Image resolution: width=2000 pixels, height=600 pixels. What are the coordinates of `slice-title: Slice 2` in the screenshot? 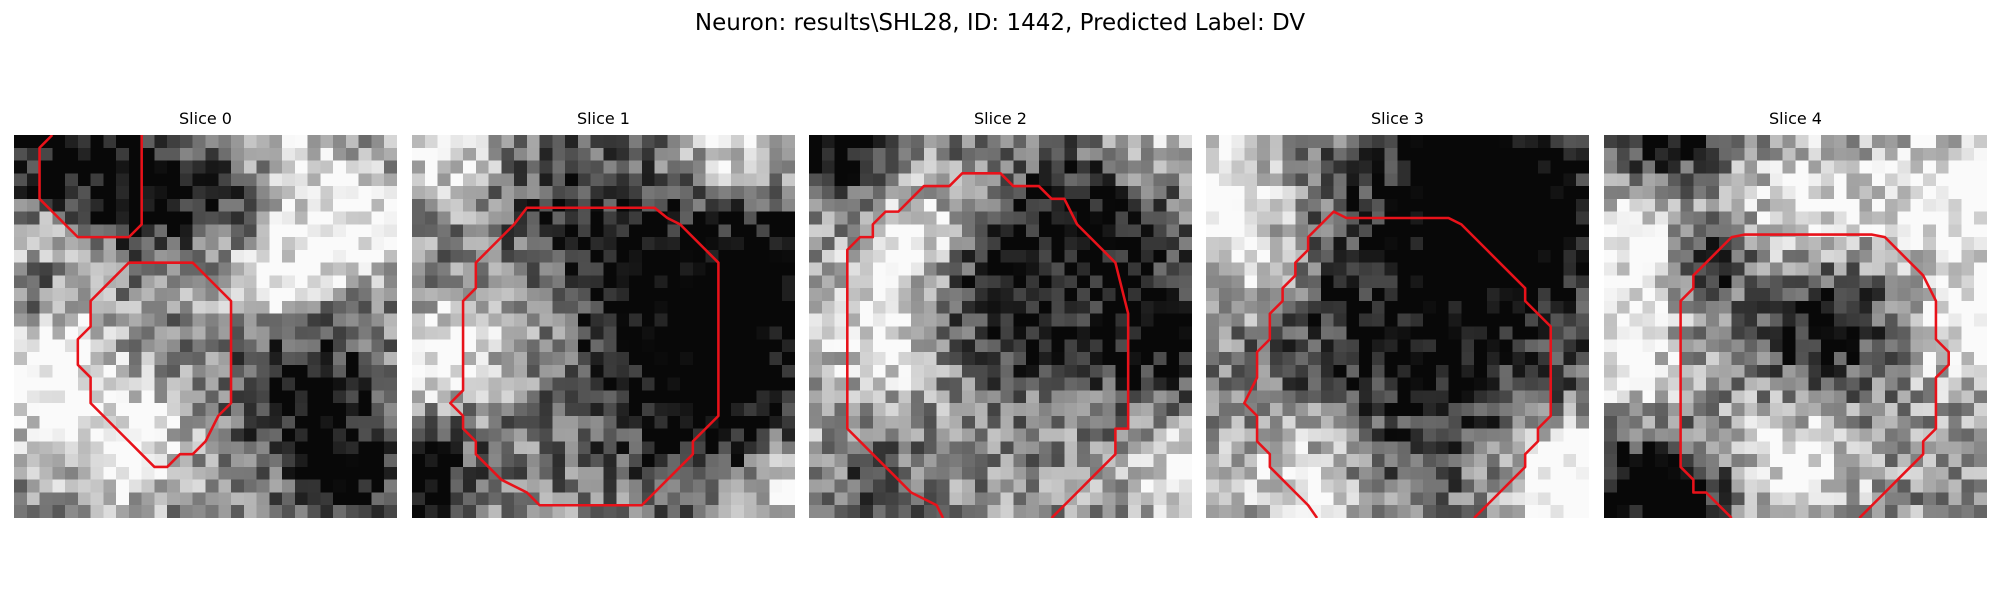 It's located at (1000, 118).